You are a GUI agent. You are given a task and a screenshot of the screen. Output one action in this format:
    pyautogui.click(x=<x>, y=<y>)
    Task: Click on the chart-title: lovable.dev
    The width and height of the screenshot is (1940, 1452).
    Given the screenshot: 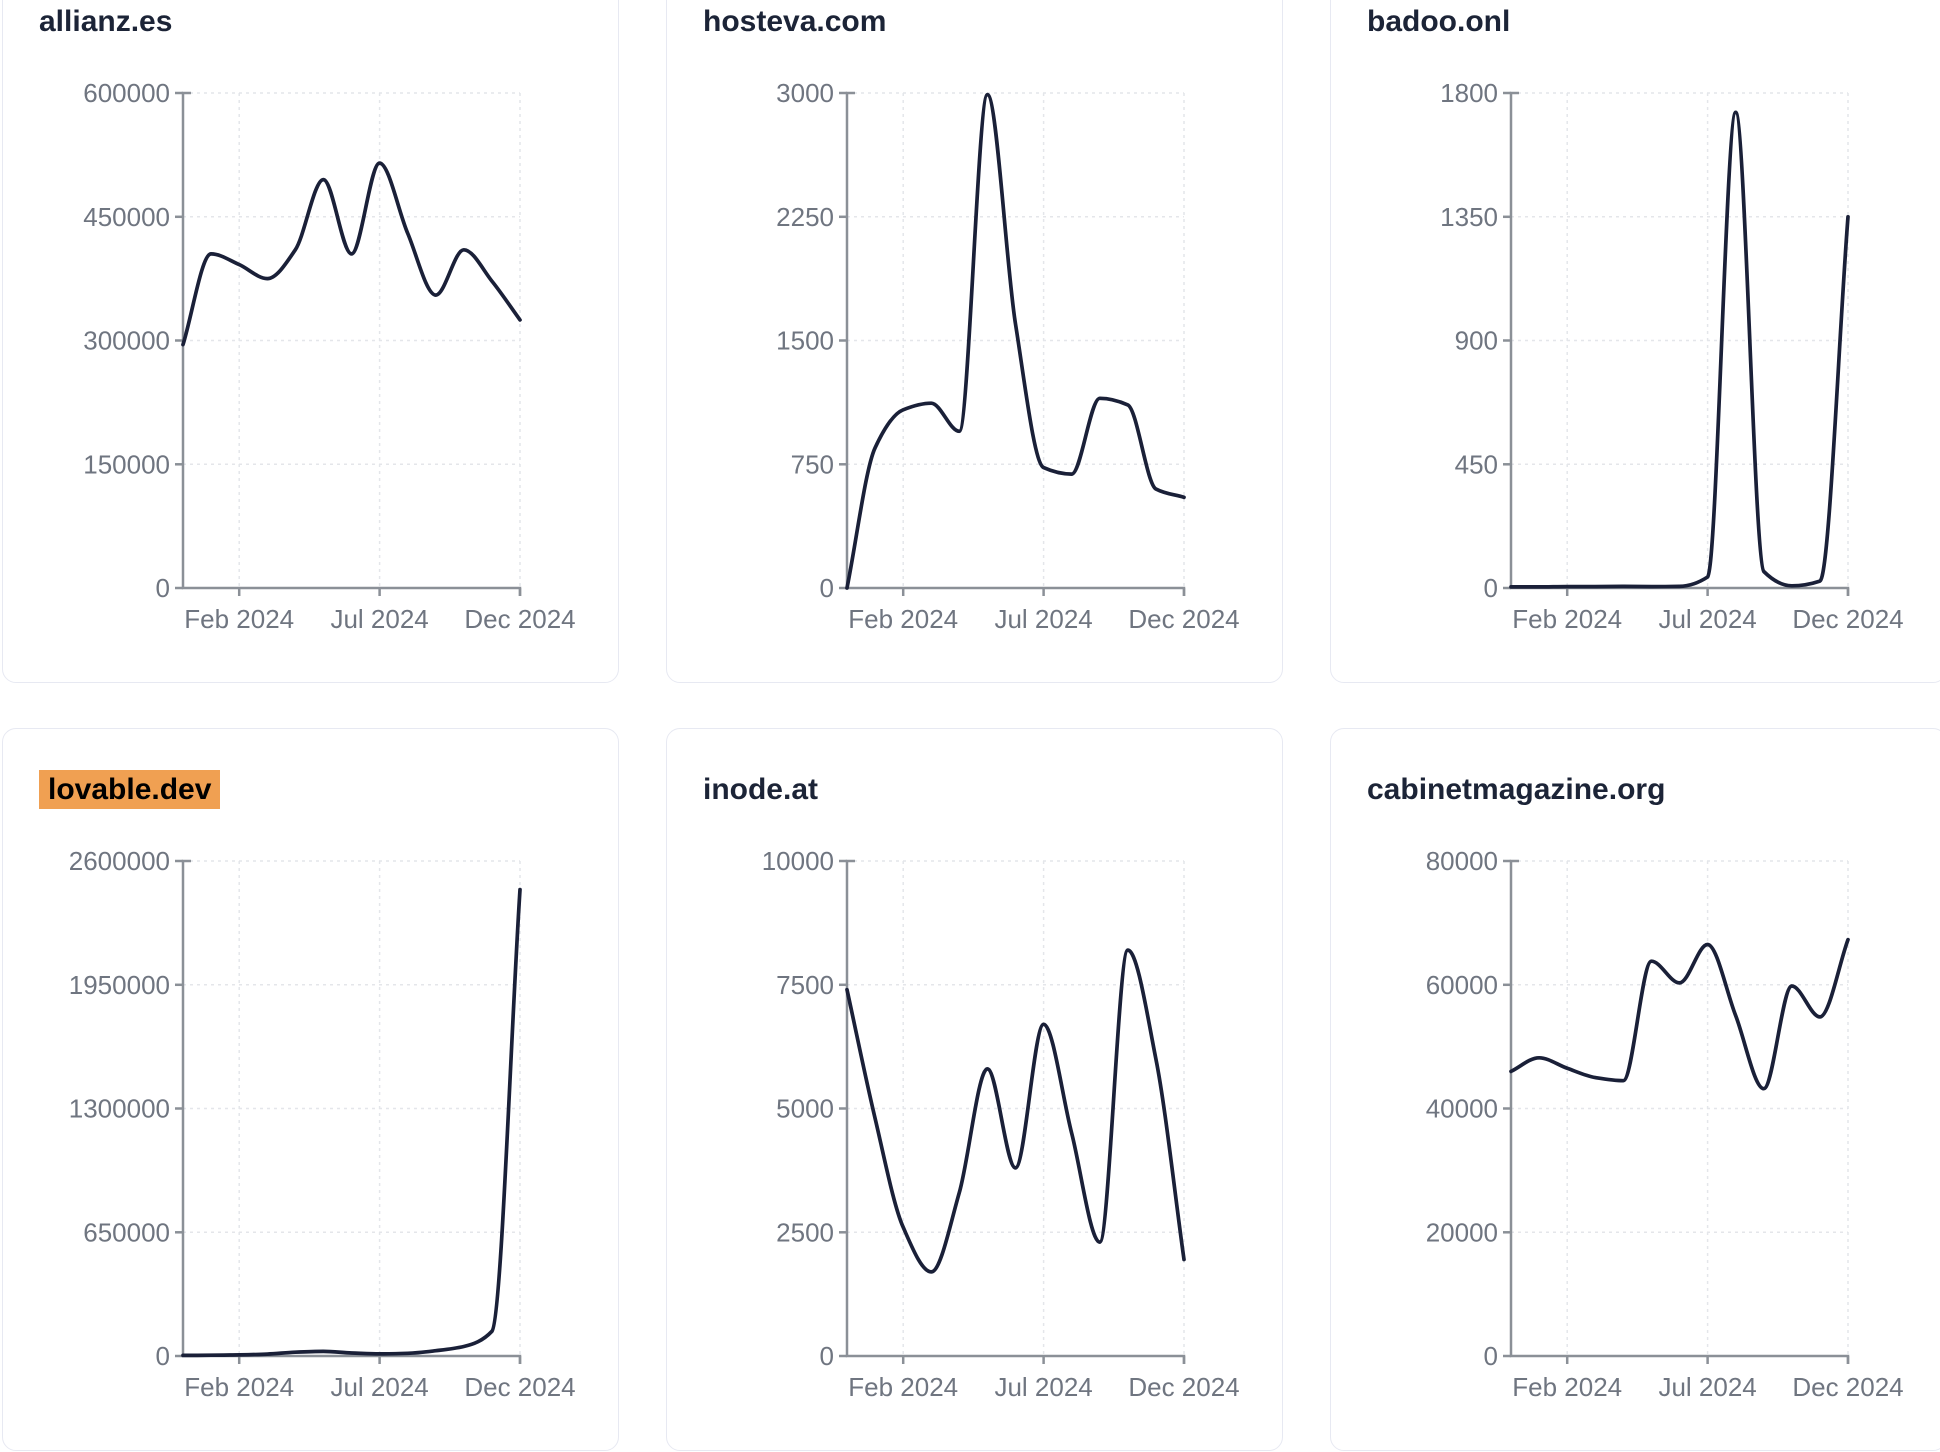 What is the action you would take?
    pyautogui.click(x=130, y=789)
    